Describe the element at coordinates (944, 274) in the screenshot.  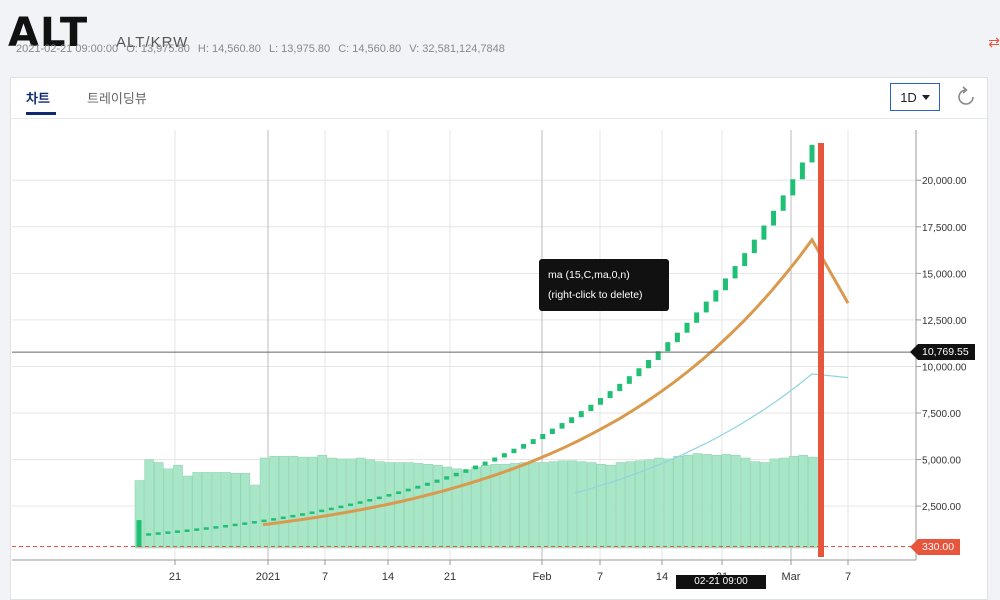
I see `y-tick-label: 15,000.00` at that location.